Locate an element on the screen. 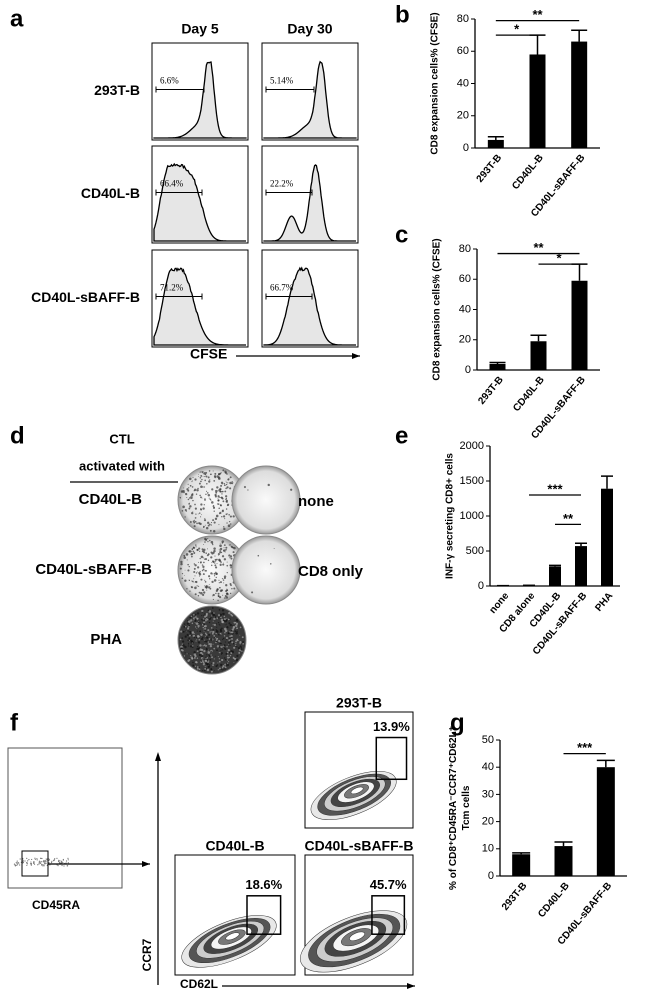 The height and width of the screenshot is (992, 650). column-title: Day 30 is located at coordinates (309, 29).